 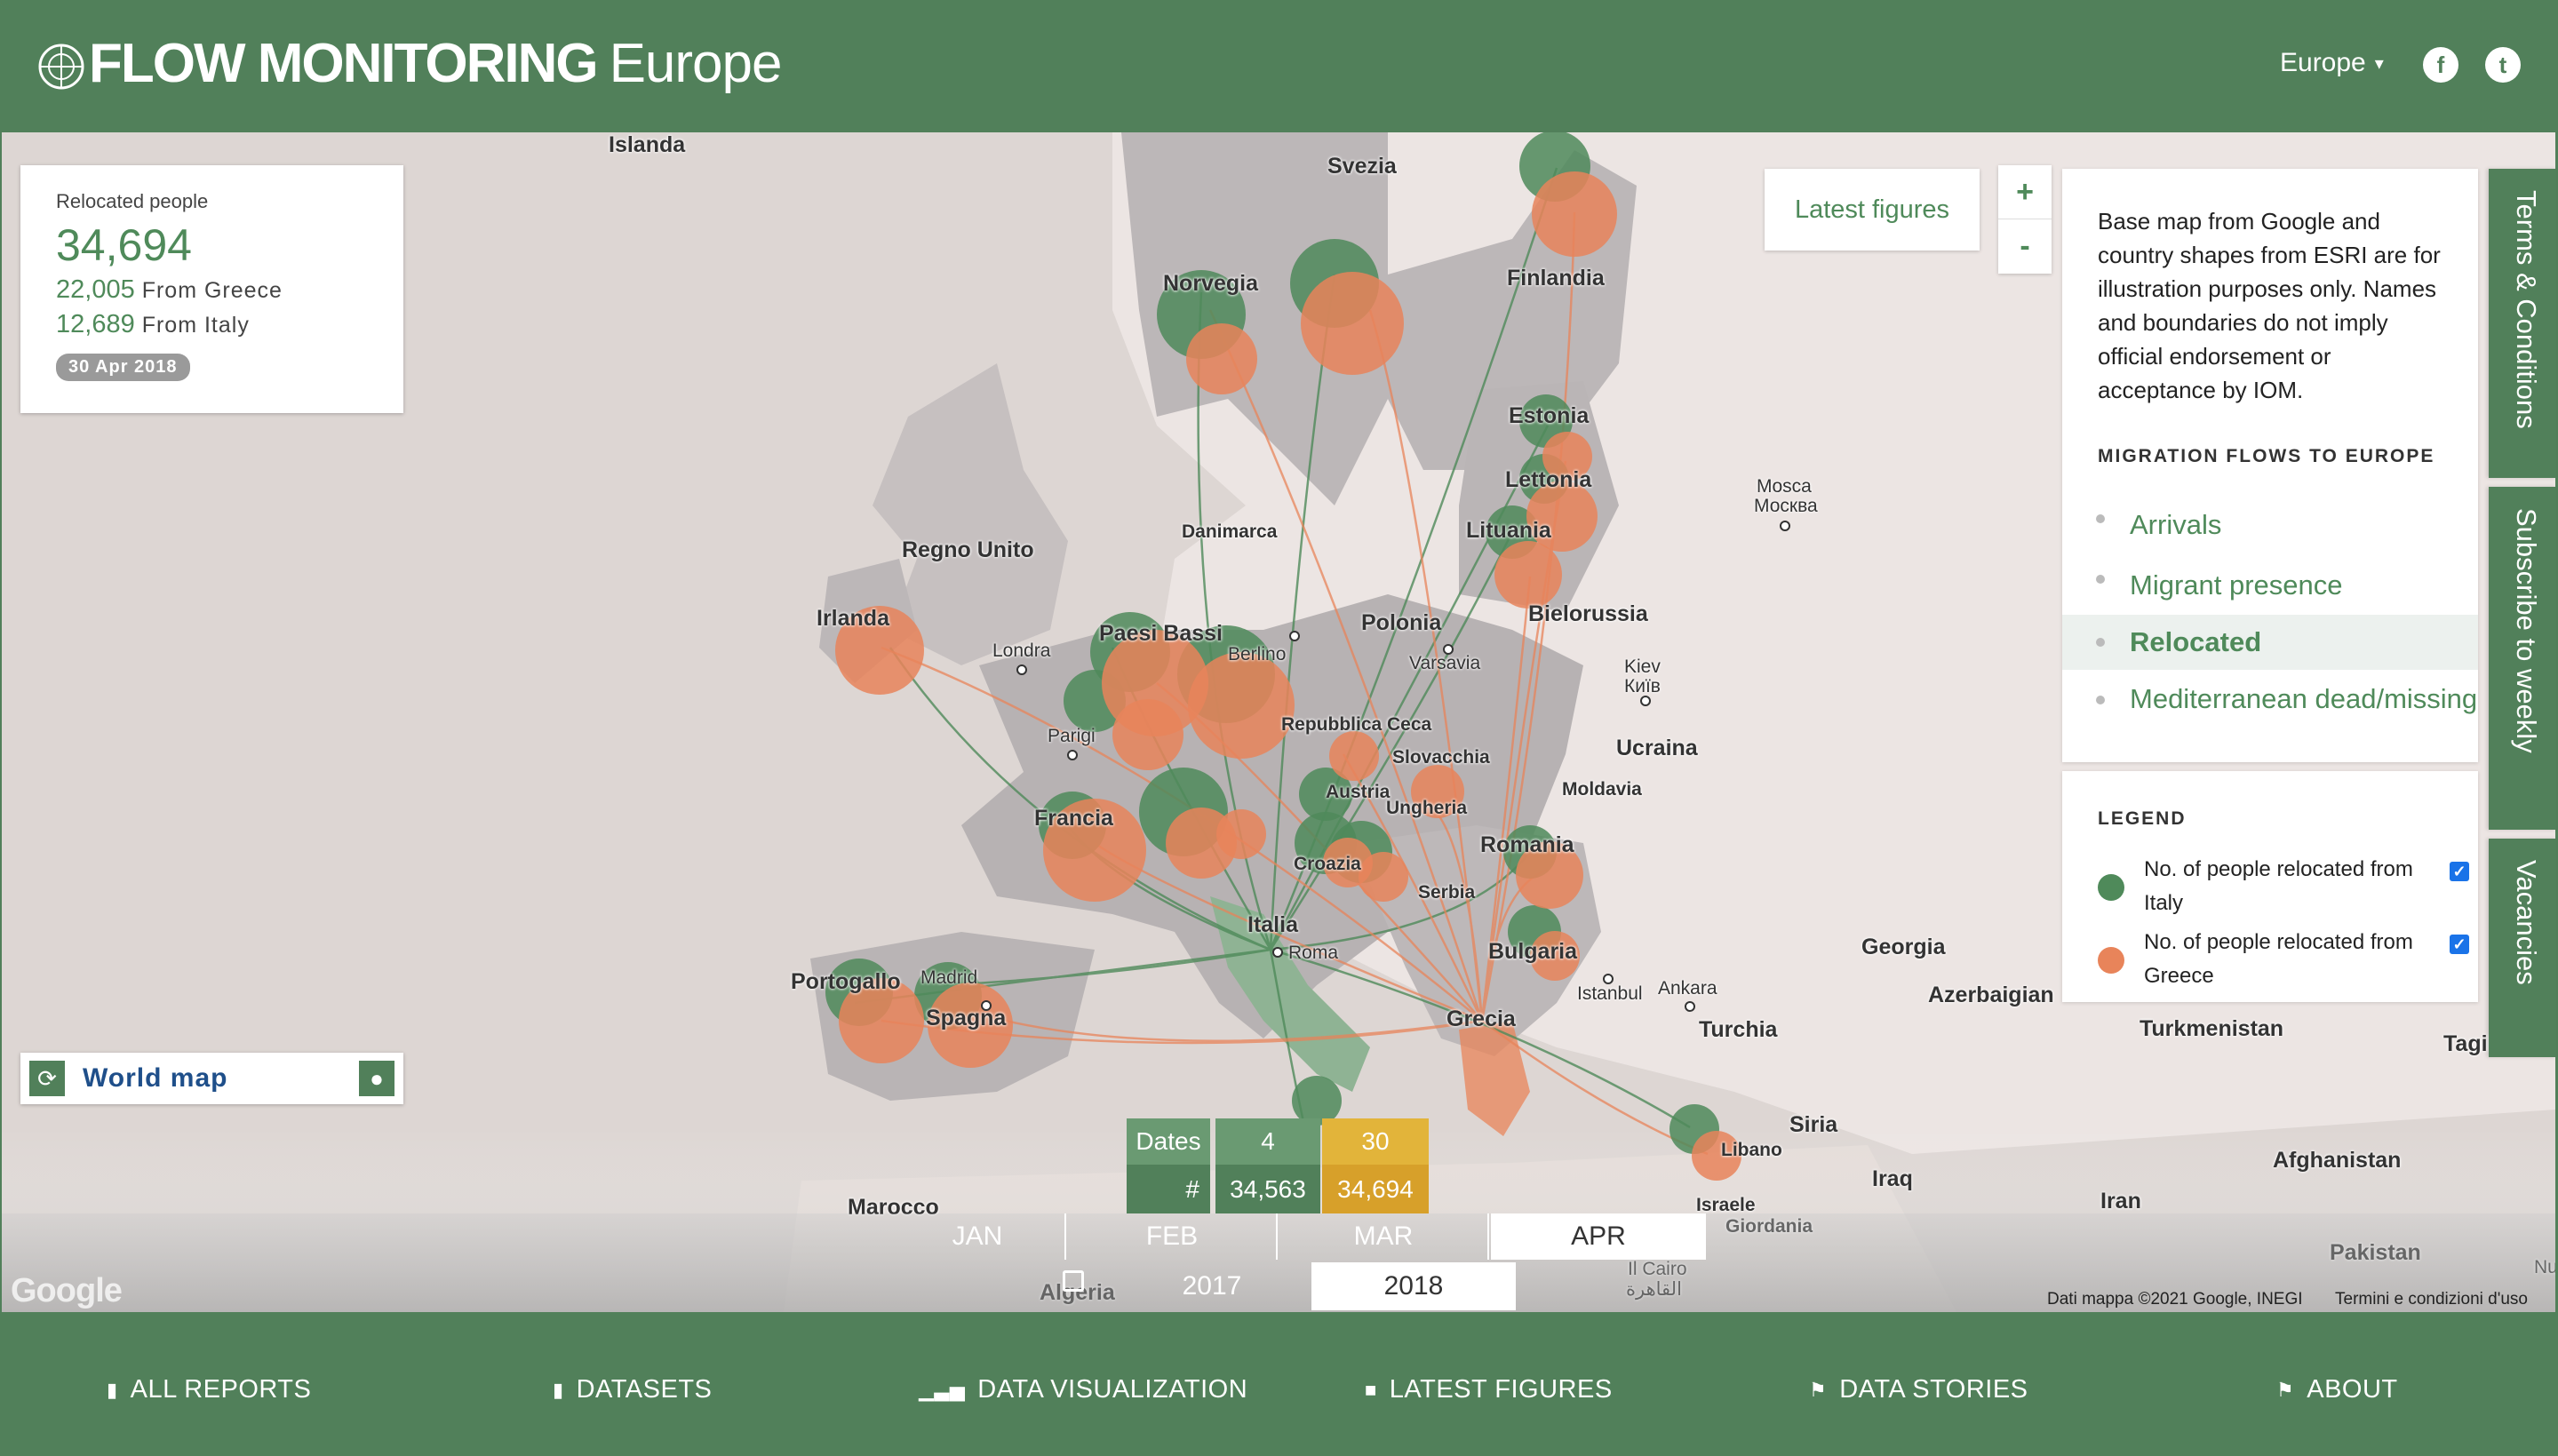 What do you see at coordinates (1687, 988) in the screenshot?
I see `map-label: Ankara` at bounding box center [1687, 988].